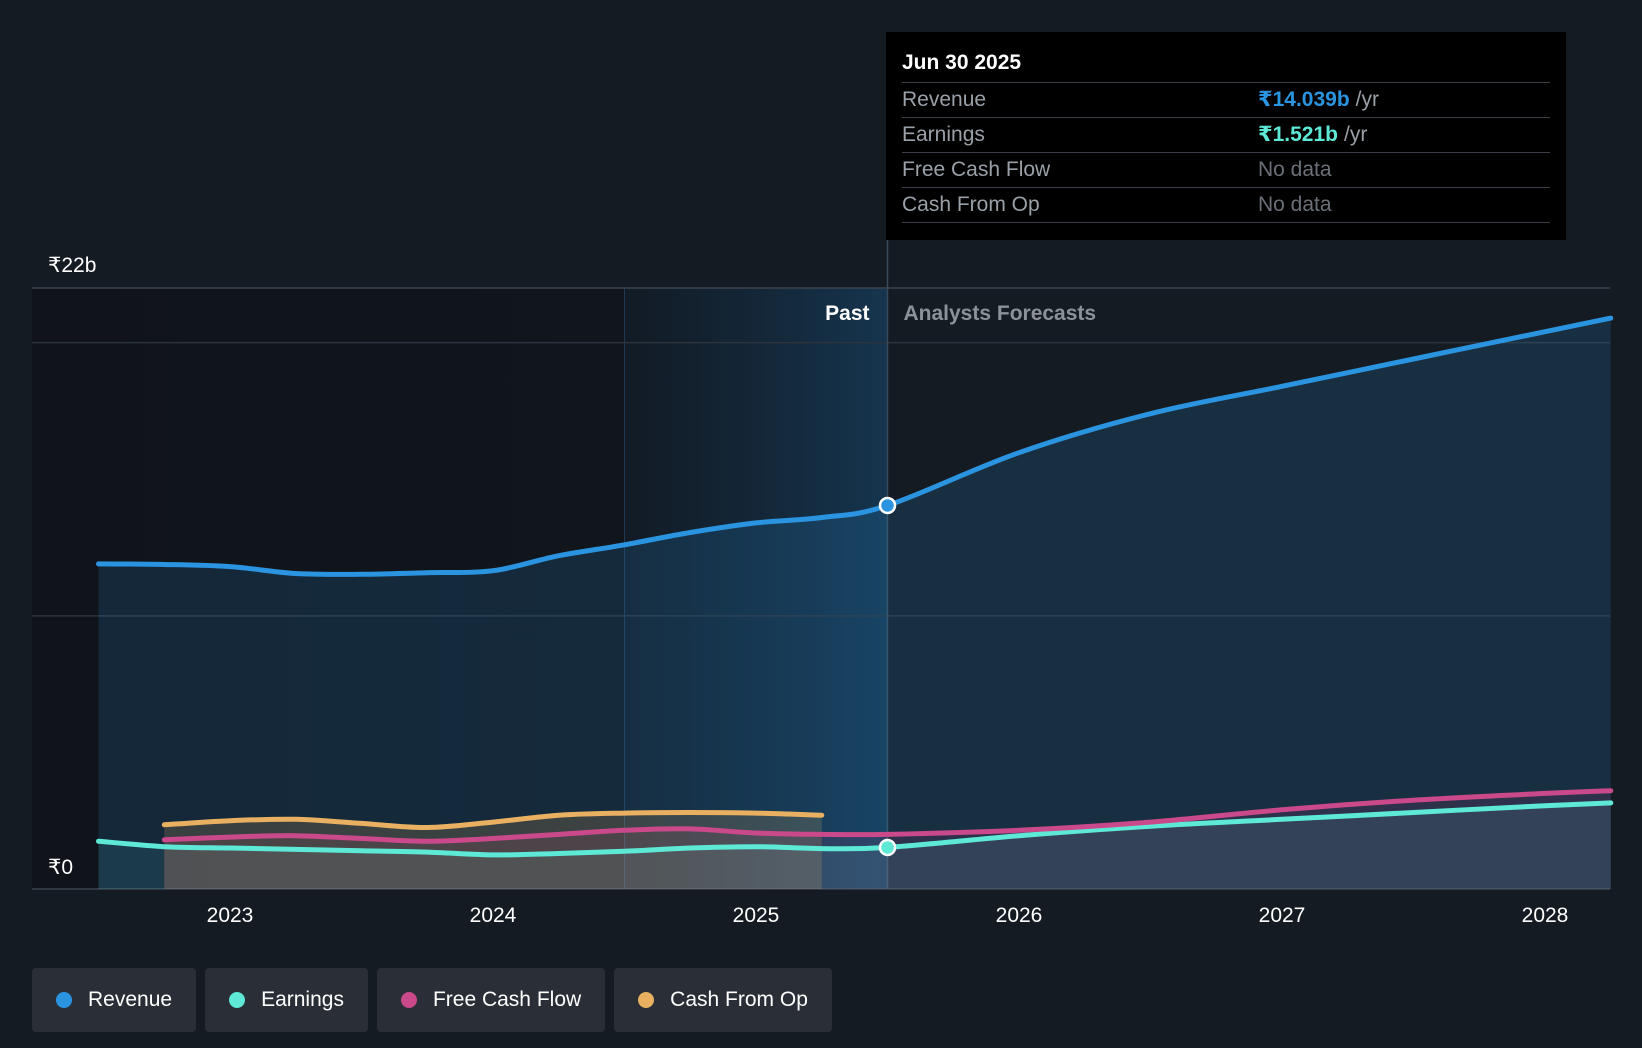  What do you see at coordinates (130, 999) in the screenshot?
I see `legend-label: Revenue` at bounding box center [130, 999].